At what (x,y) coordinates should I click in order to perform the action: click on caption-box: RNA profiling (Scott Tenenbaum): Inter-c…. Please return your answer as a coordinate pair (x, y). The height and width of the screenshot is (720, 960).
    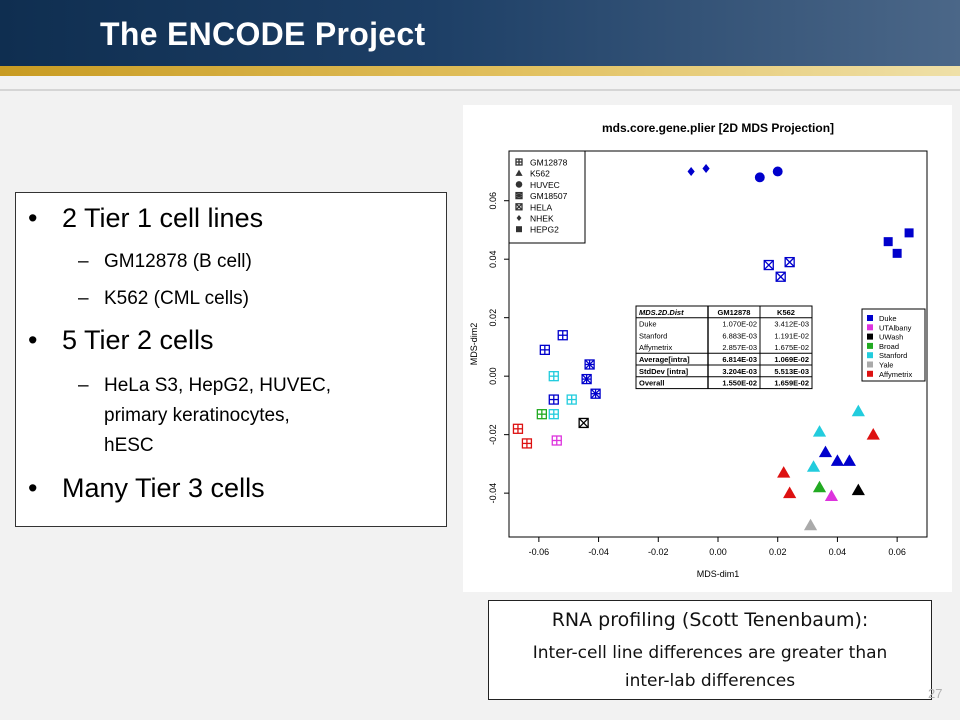
    Looking at the image, I should click on (710, 650).